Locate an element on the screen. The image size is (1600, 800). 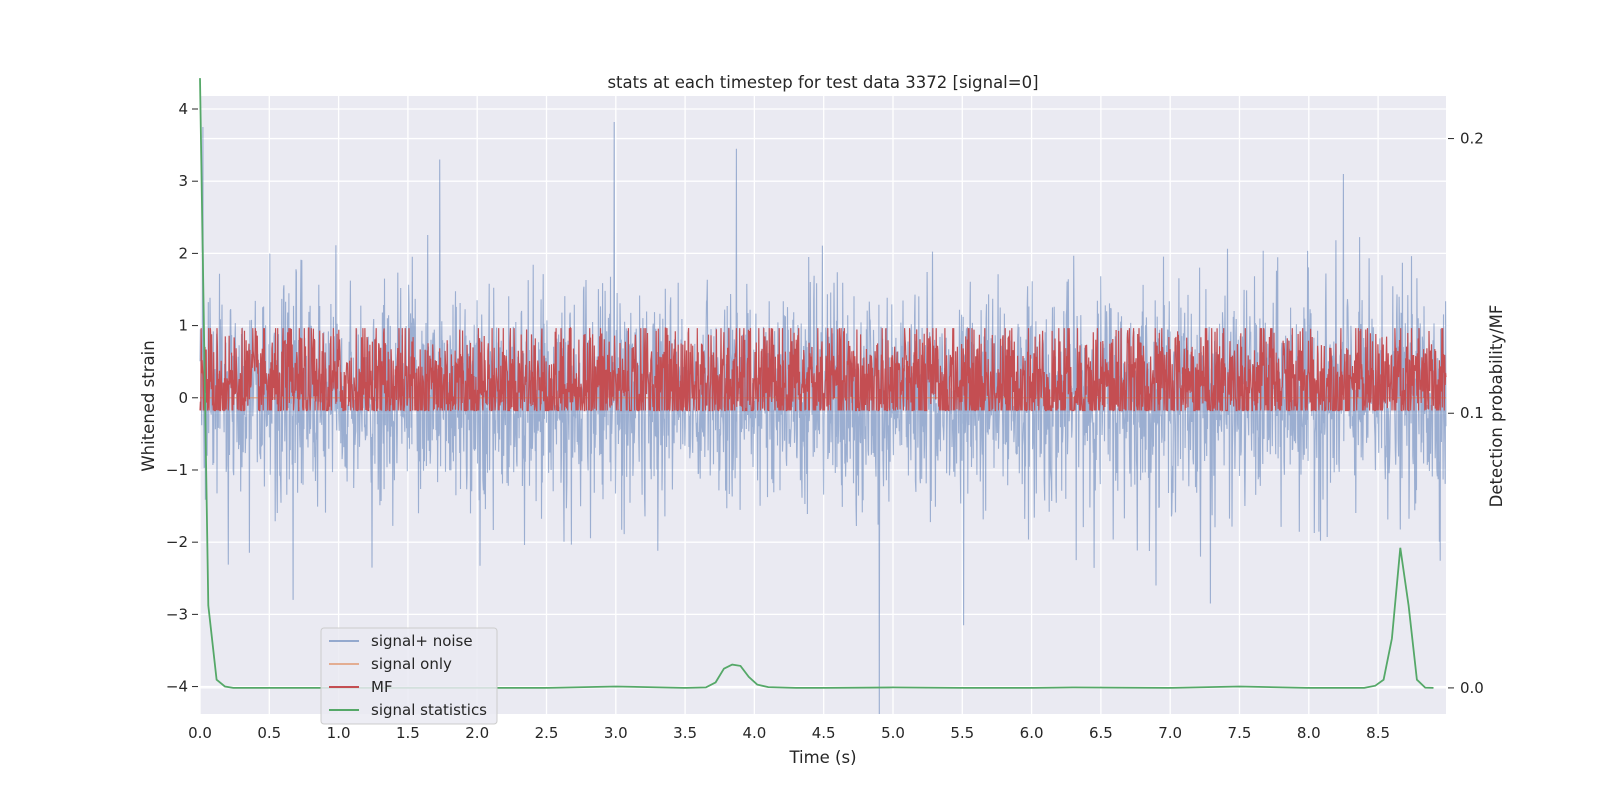
legend-label-signal-only: signal only is located at coordinates (411, 664).